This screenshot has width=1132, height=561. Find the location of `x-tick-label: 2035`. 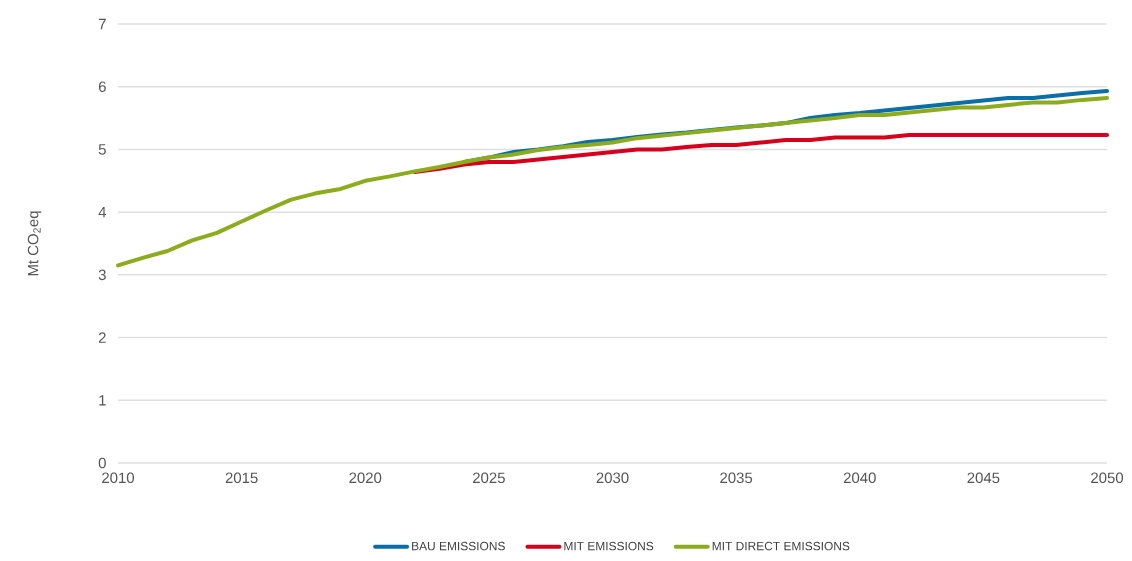

x-tick-label: 2035 is located at coordinates (736, 478).